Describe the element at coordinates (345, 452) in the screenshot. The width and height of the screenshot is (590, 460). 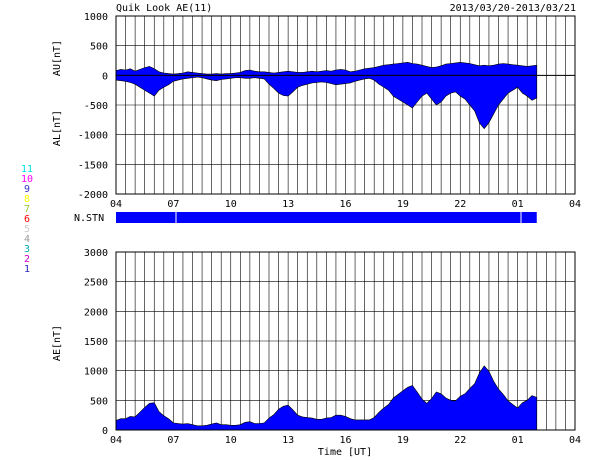
I see `x-axis-label: Time [UT]` at that location.